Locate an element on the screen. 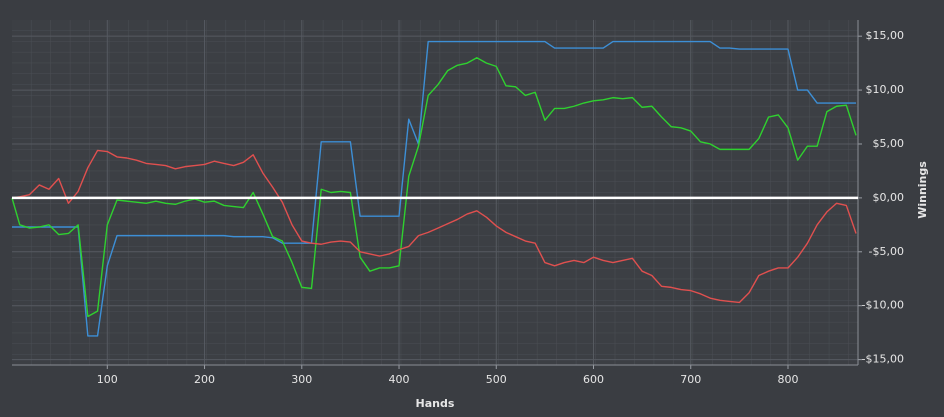  y-axis-title: Winnings is located at coordinates (922, 190).